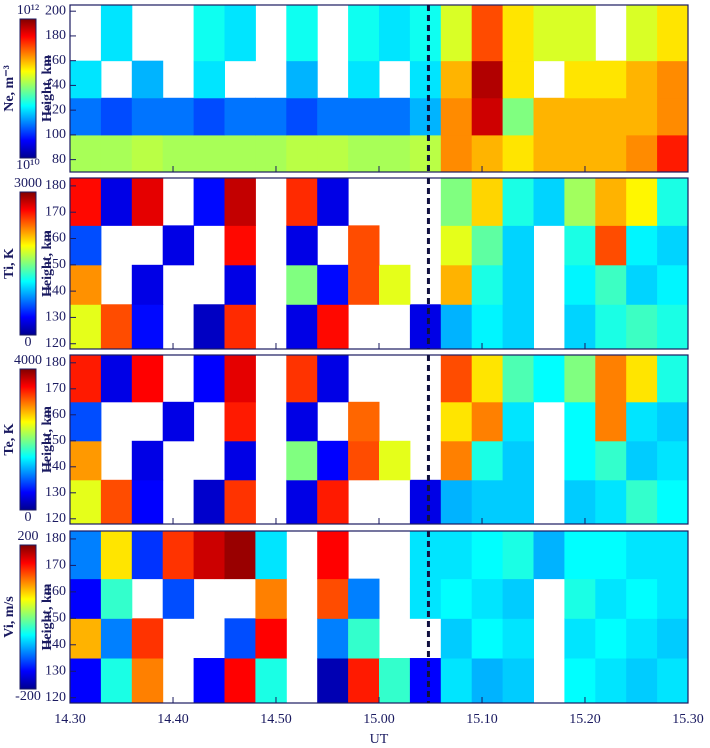  What do you see at coordinates (59, 159) in the screenshot?
I see `y-tick-label: 80` at bounding box center [59, 159].